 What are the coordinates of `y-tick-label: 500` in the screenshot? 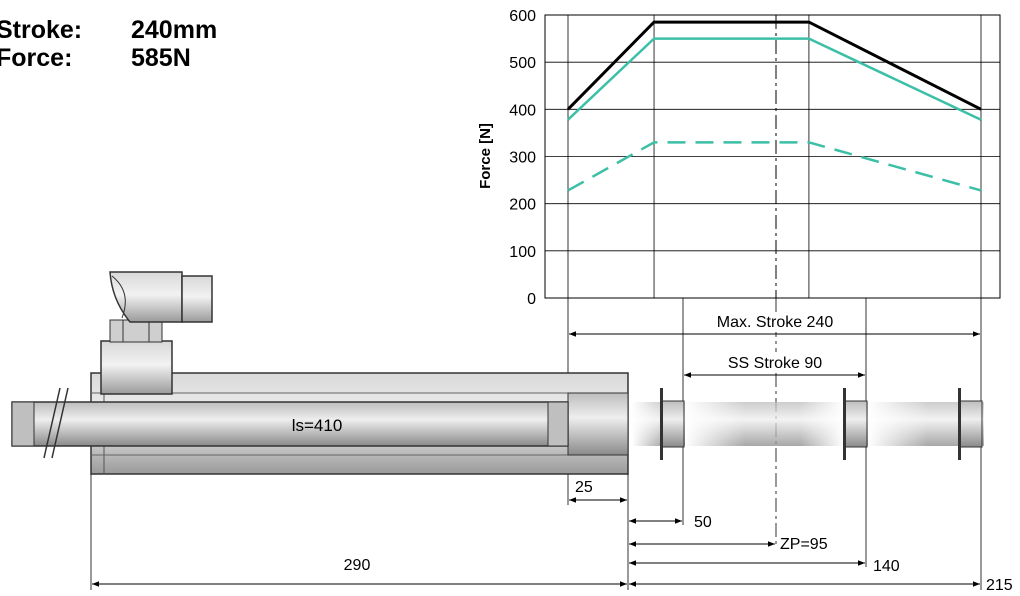 It's located at (522, 63).